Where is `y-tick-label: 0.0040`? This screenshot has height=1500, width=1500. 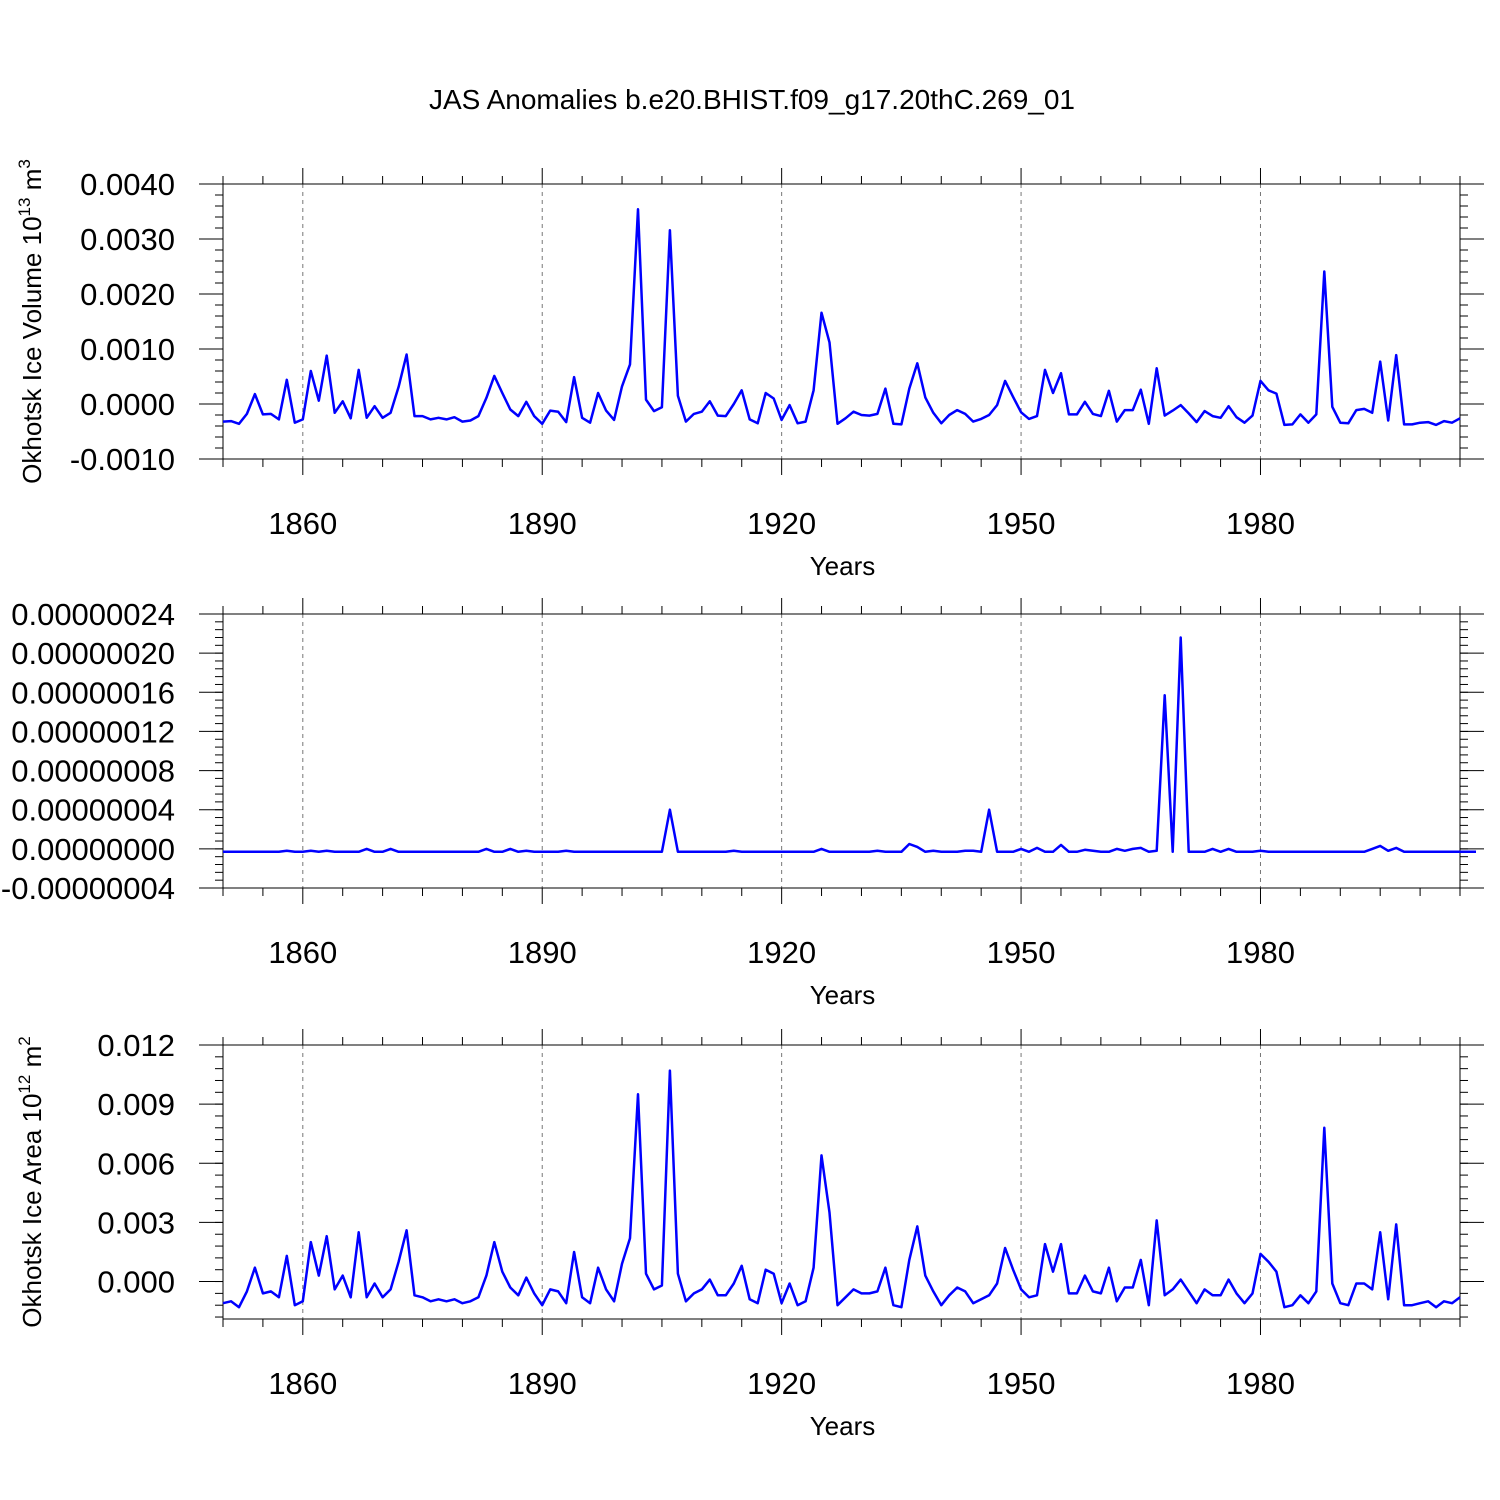 y-tick-label: 0.0040 is located at coordinates (127, 184).